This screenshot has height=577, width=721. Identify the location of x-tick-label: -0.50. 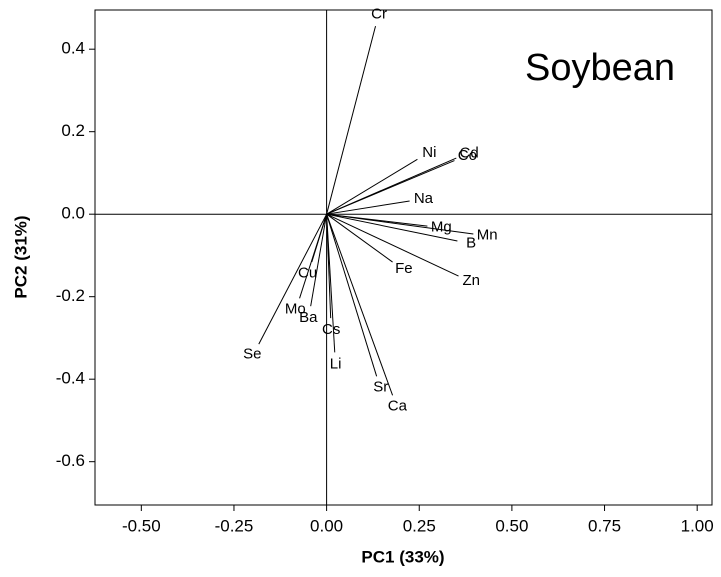
(141, 525).